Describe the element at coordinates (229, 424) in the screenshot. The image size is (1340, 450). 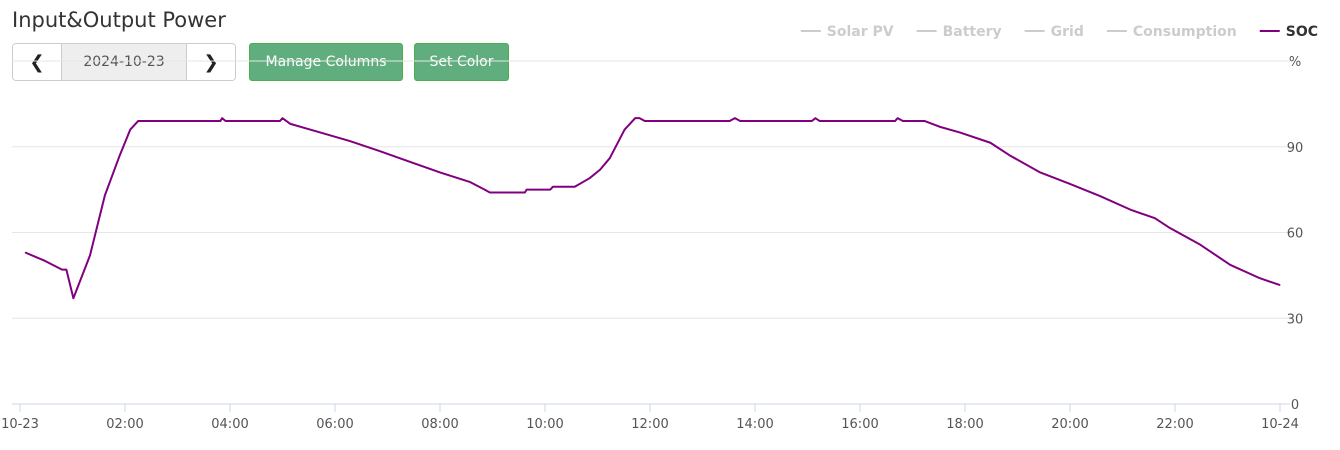
I see `x-tick-label: 04:00` at that location.